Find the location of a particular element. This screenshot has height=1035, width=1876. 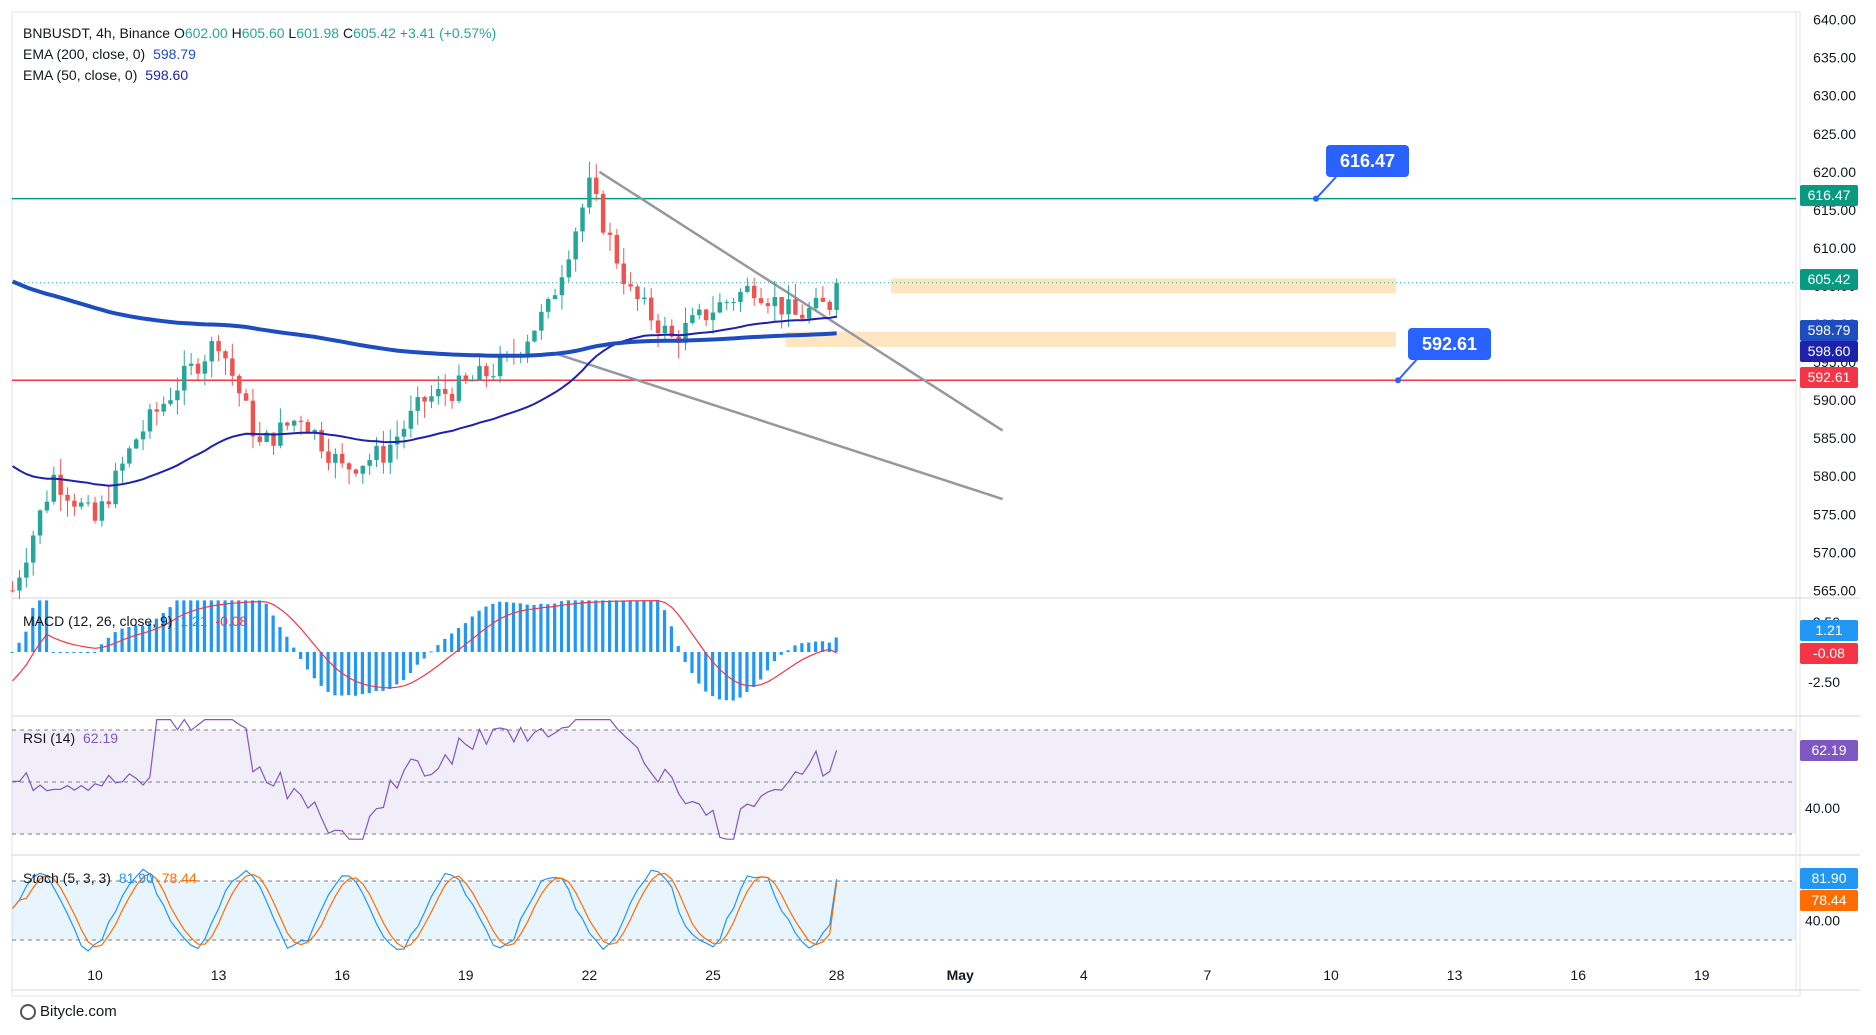

high-key: H is located at coordinates (236, 33).